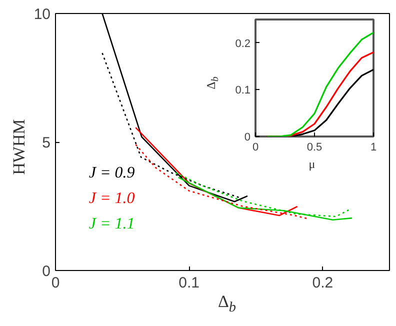  What do you see at coordinates (111, 199) in the screenshot?
I see `text: J = 1.0` at bounding box center [111, 199].